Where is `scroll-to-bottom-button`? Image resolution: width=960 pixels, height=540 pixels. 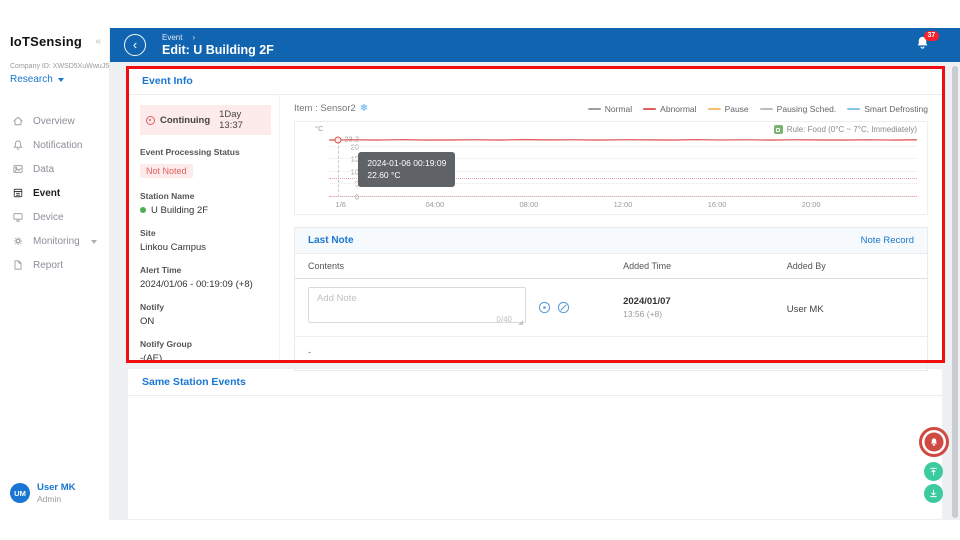 scroll-to-bottom-button is located at coordinates (933, 493).